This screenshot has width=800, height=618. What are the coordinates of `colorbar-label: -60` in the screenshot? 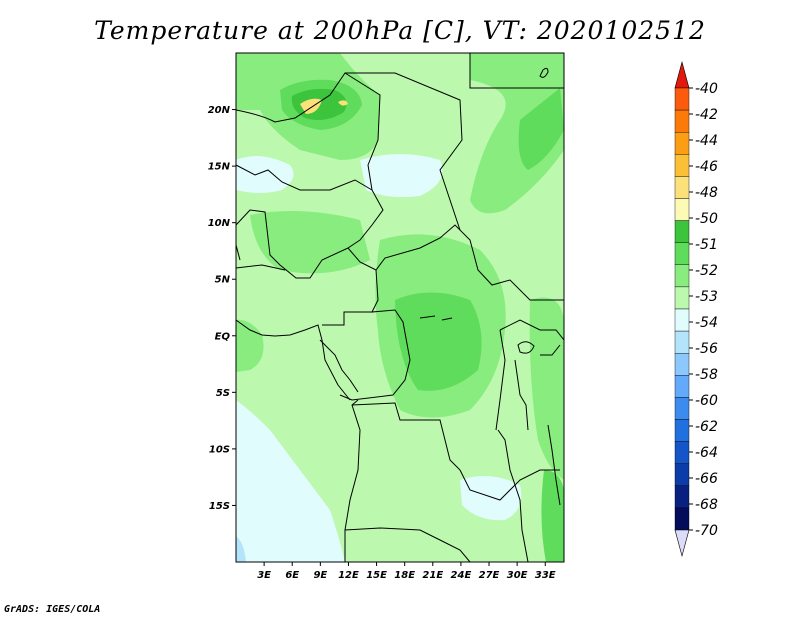 It's located at (706, 401).